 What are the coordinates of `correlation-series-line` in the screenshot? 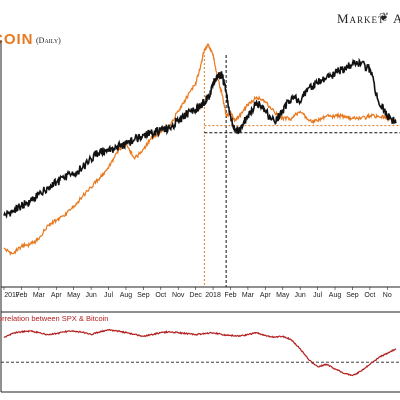 It's located at (200, 352).